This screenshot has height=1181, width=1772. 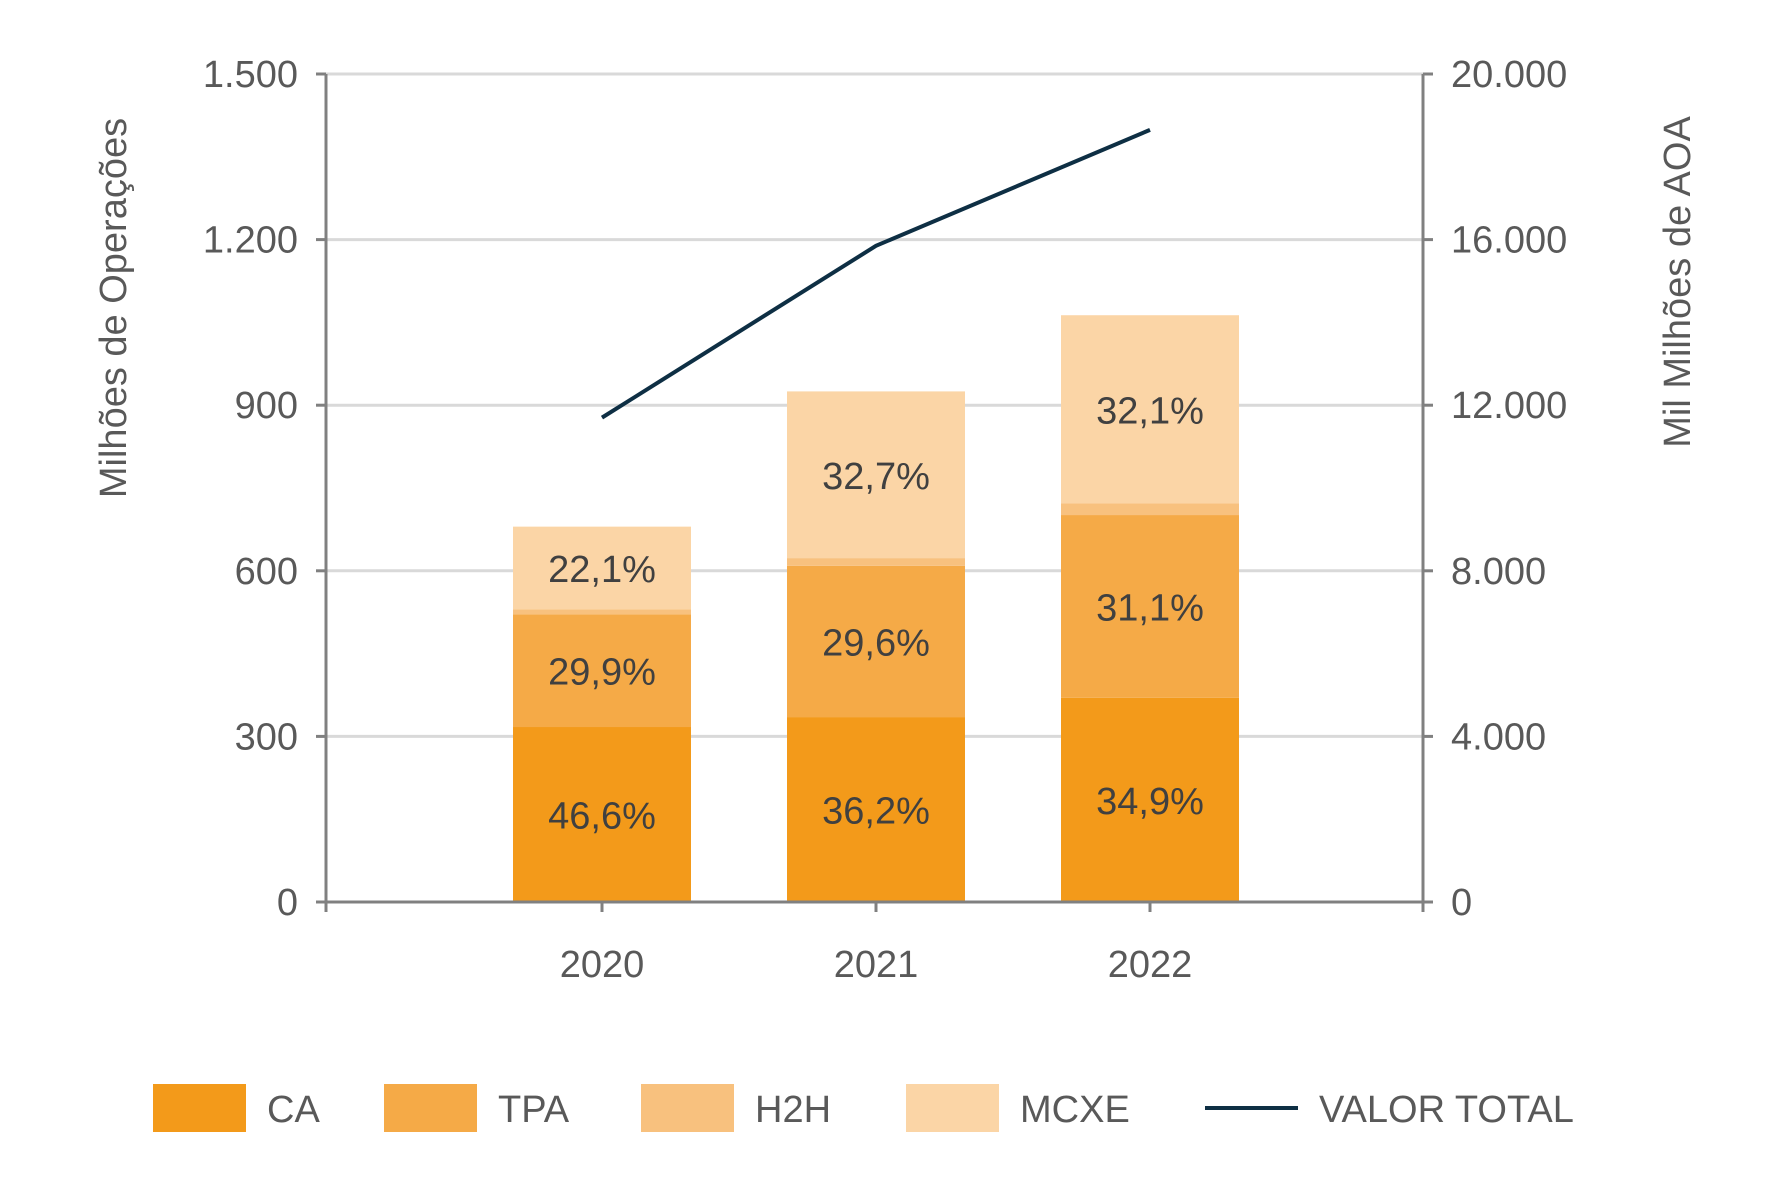 What do you see at coordinates (793, 1110) in the screenshot?
I see `legend-label-h2h: H2H` at bounding box center [793, 1110].